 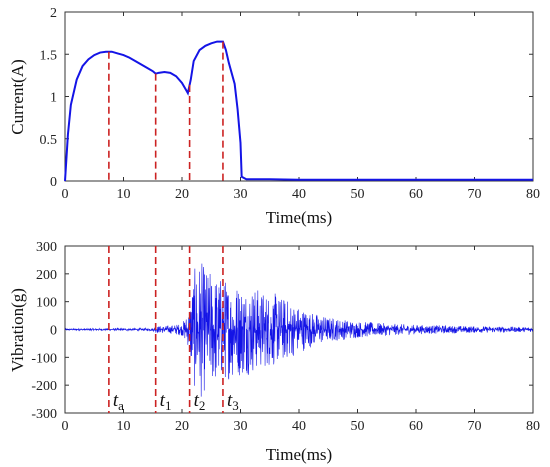 What do you see at coordinates (53, 331) in the screenshot?
I see `vibration-y-tick-label: 0` at bounding box center [53, 331].